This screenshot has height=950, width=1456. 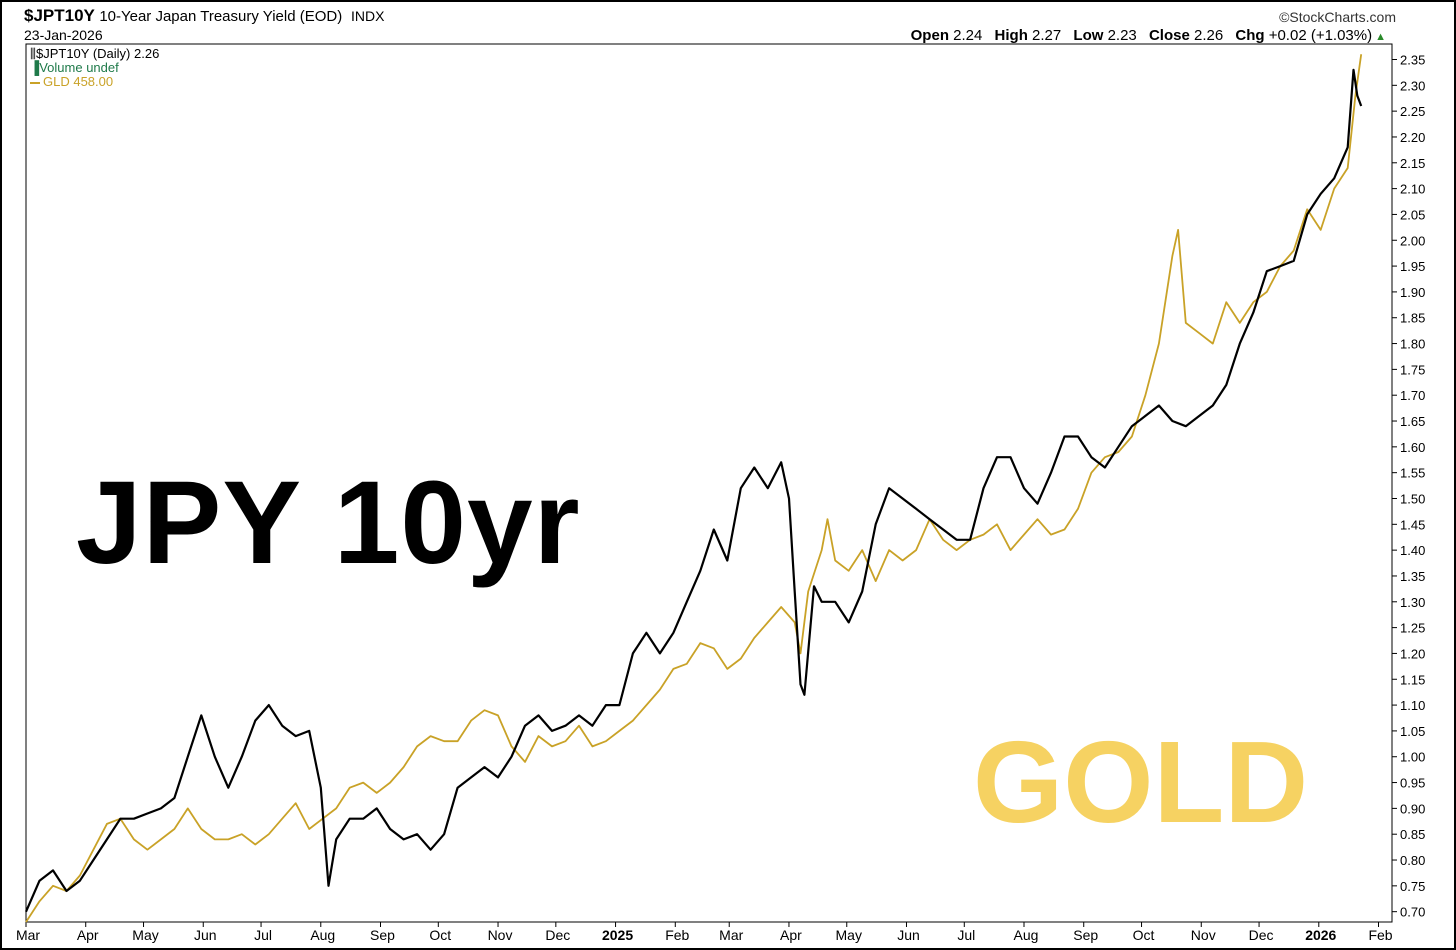 I want to click on x-tick-label: 2026, so click(x=1320, y=935).